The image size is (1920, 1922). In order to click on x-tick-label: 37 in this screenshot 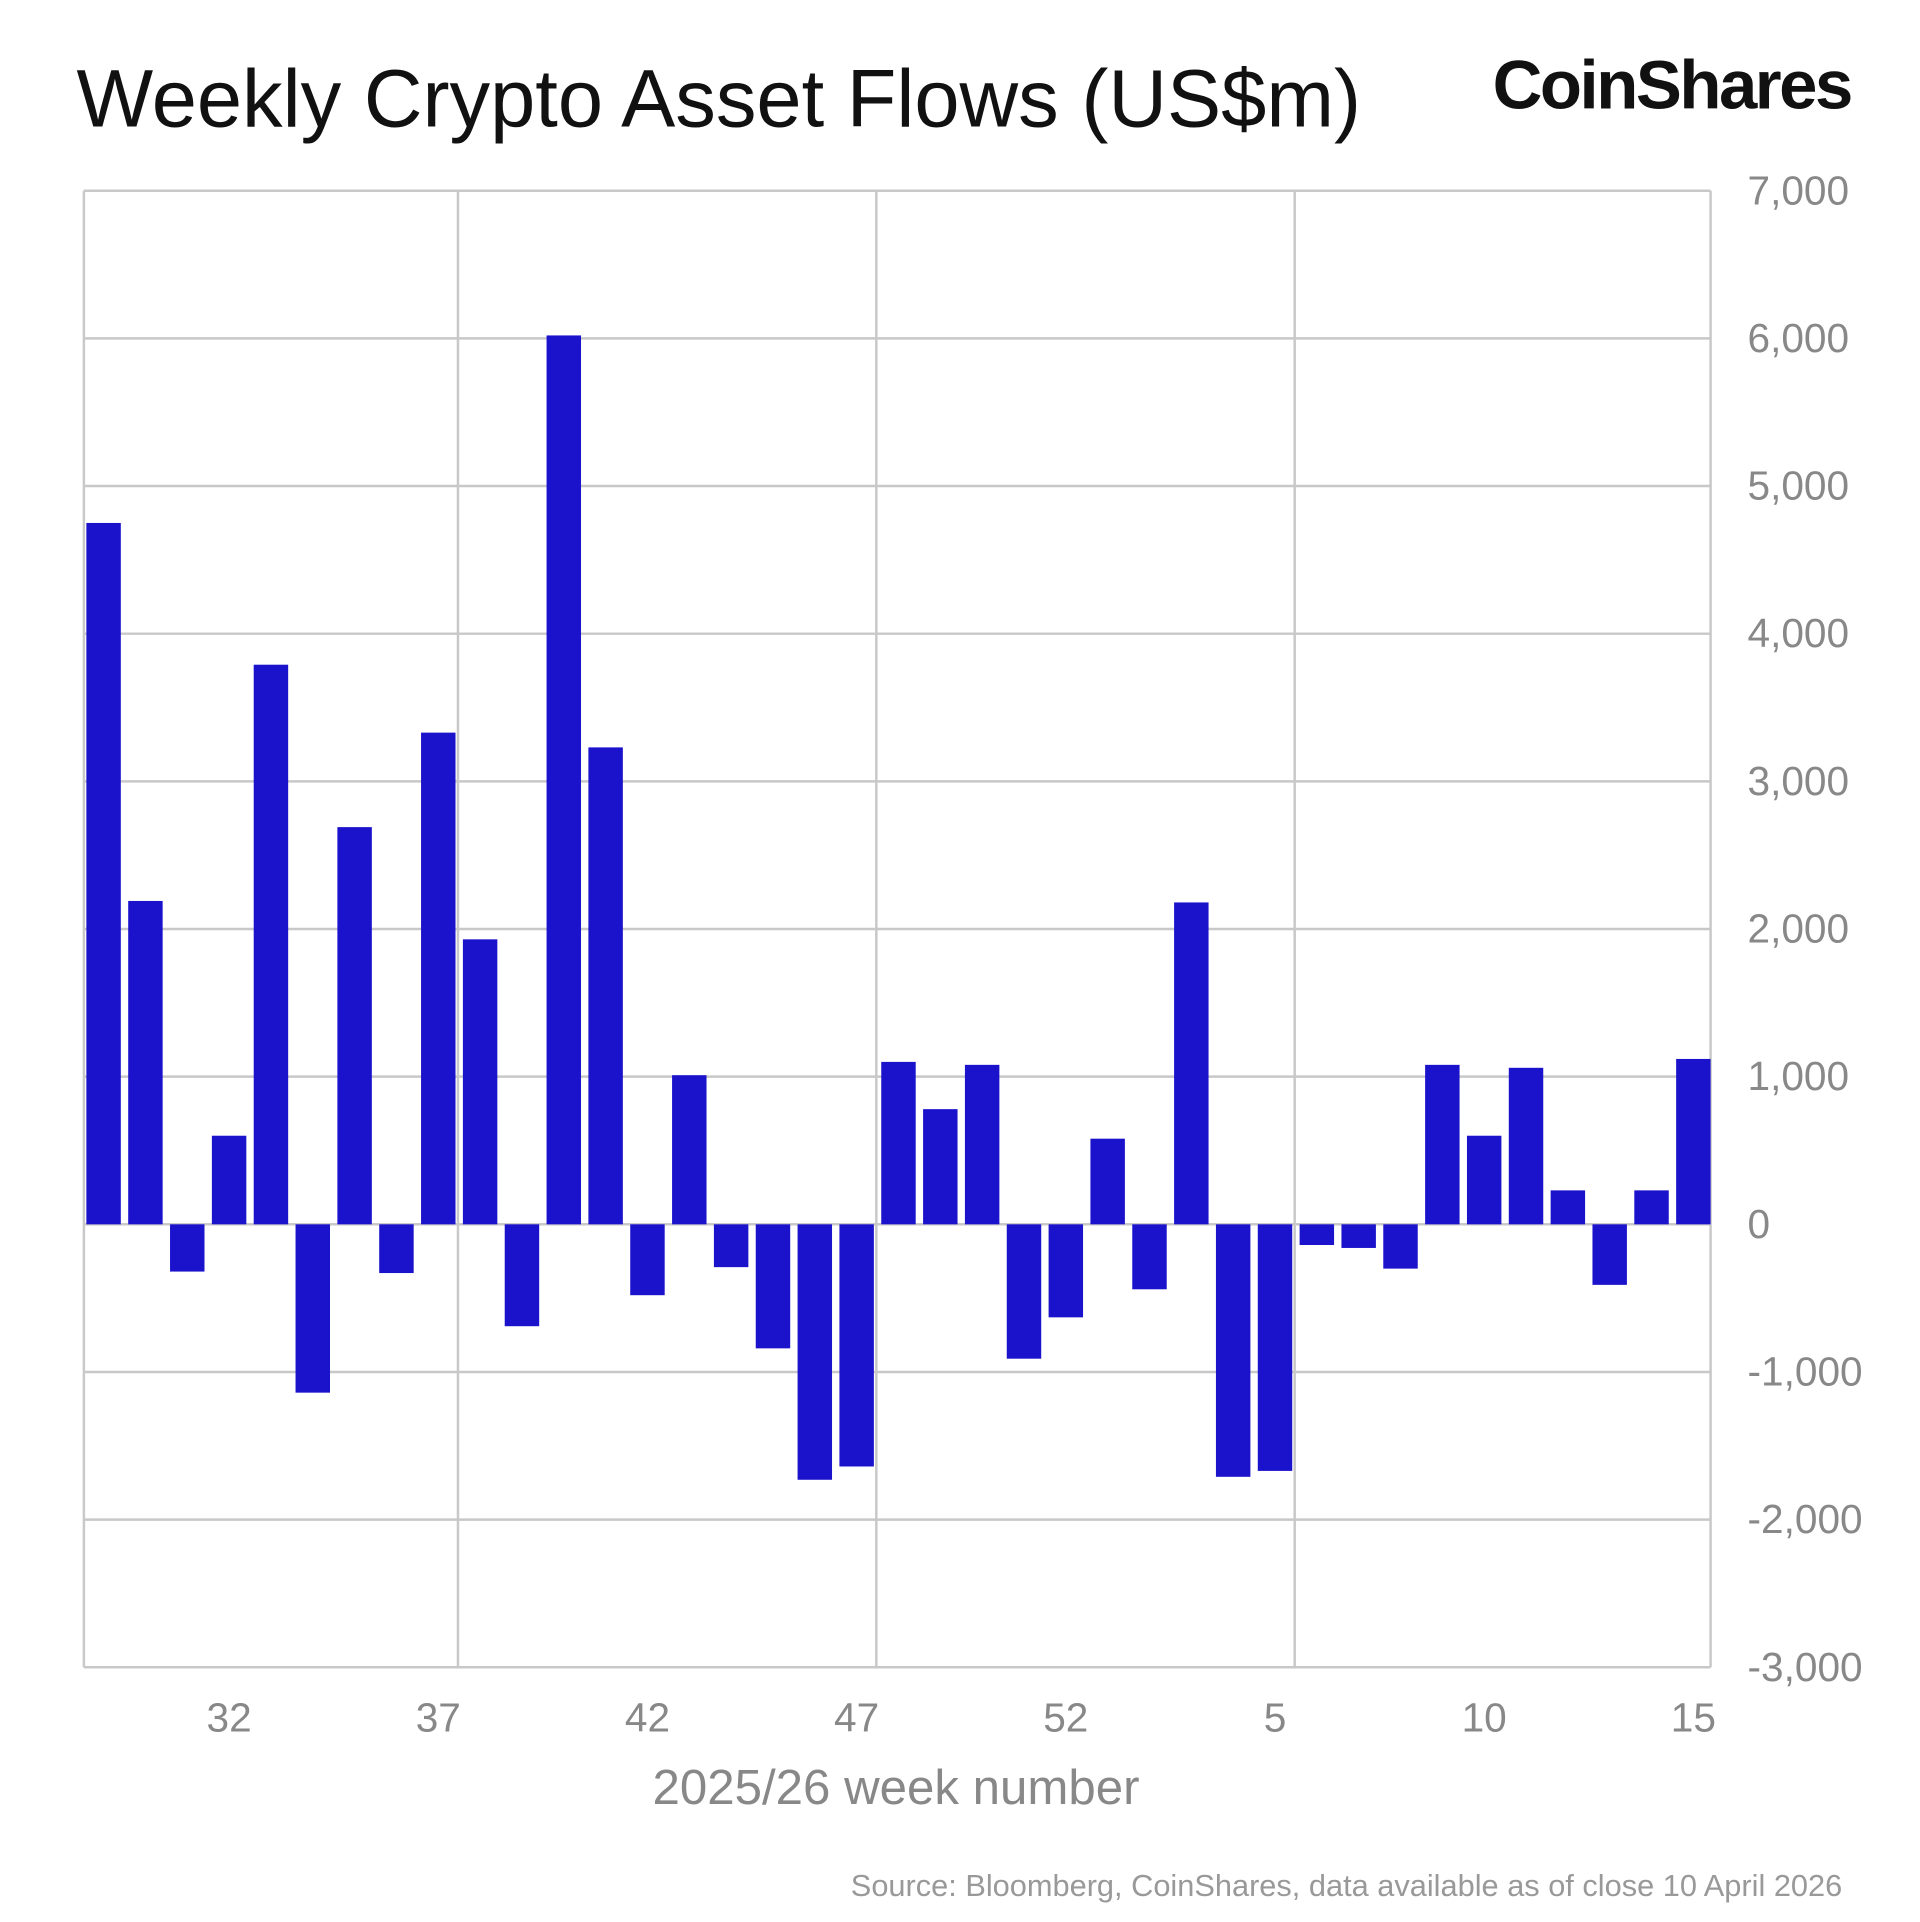, I will do `click(438, 1717)`.